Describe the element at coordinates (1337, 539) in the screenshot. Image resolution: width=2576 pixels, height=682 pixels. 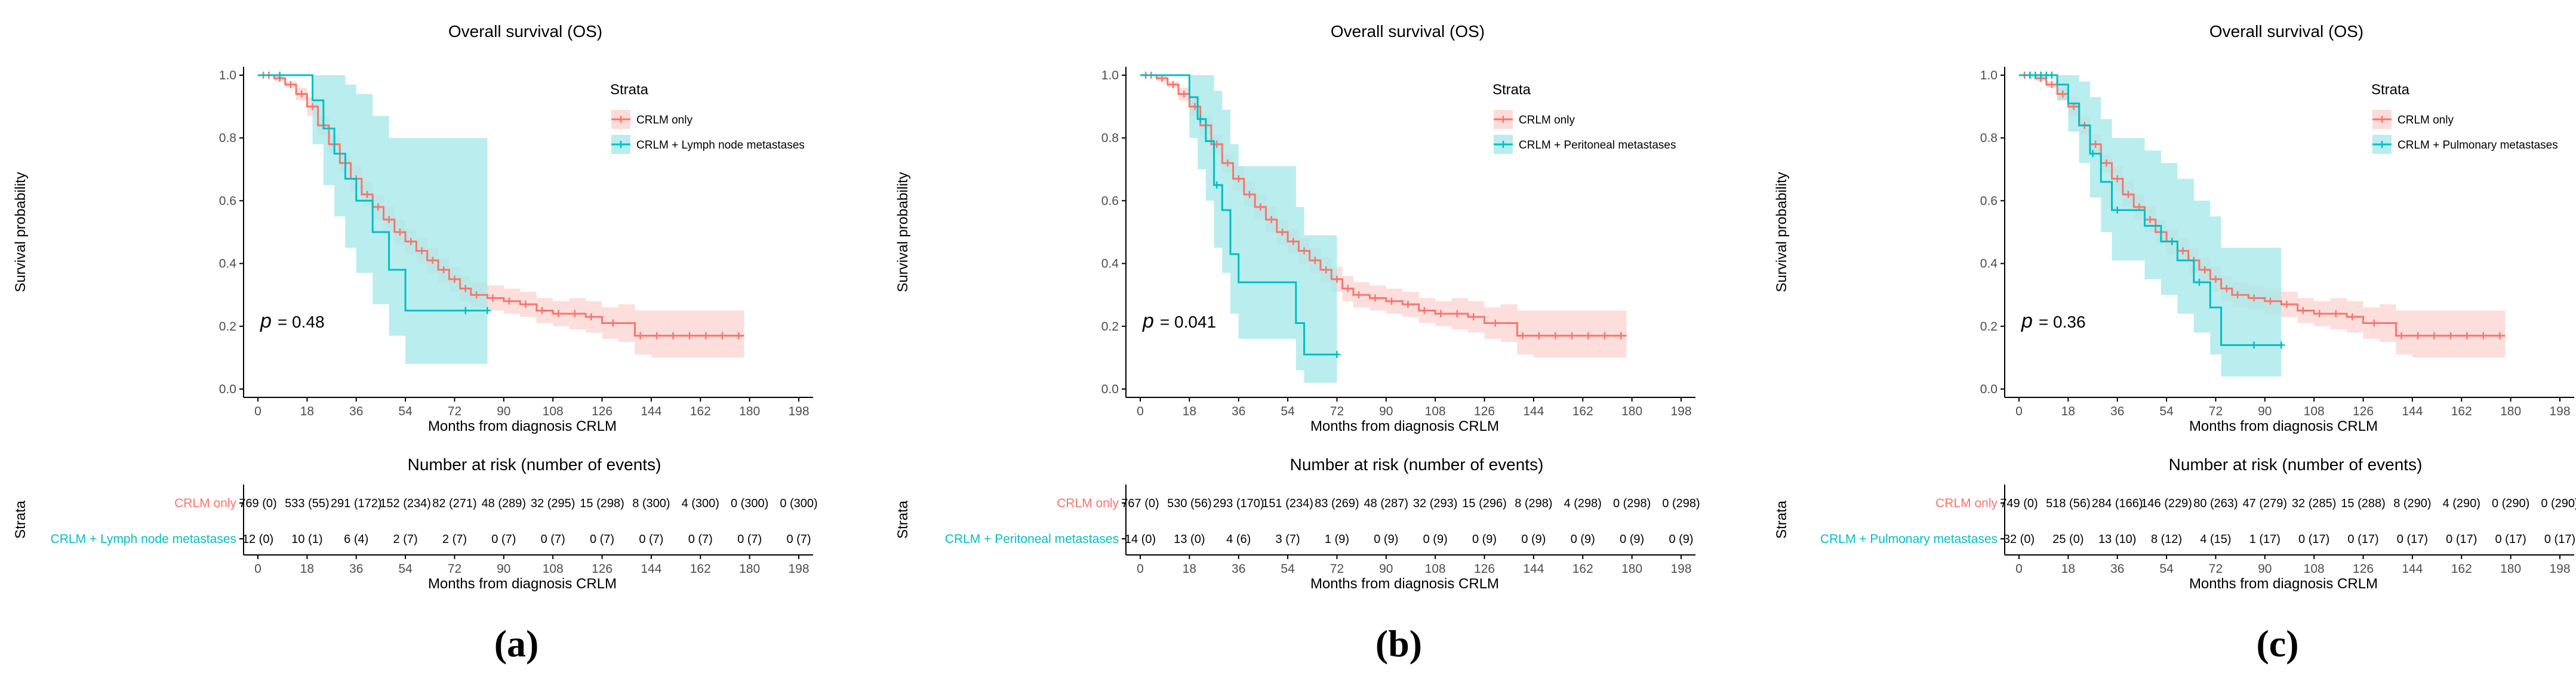
I see `risk-cell: 1 (9)` at that location.